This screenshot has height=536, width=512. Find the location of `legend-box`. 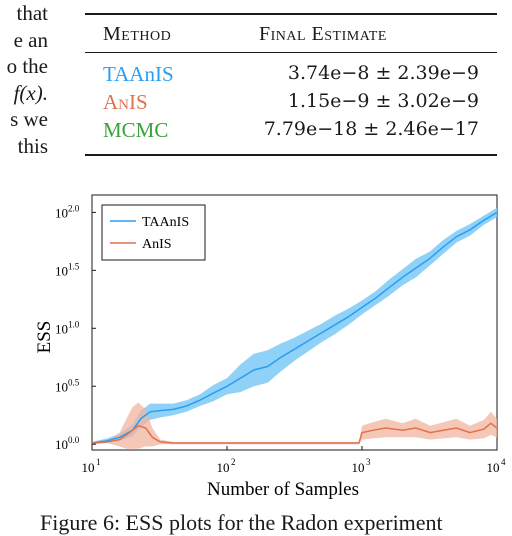

legend-box is located at coordinates (153, 232).